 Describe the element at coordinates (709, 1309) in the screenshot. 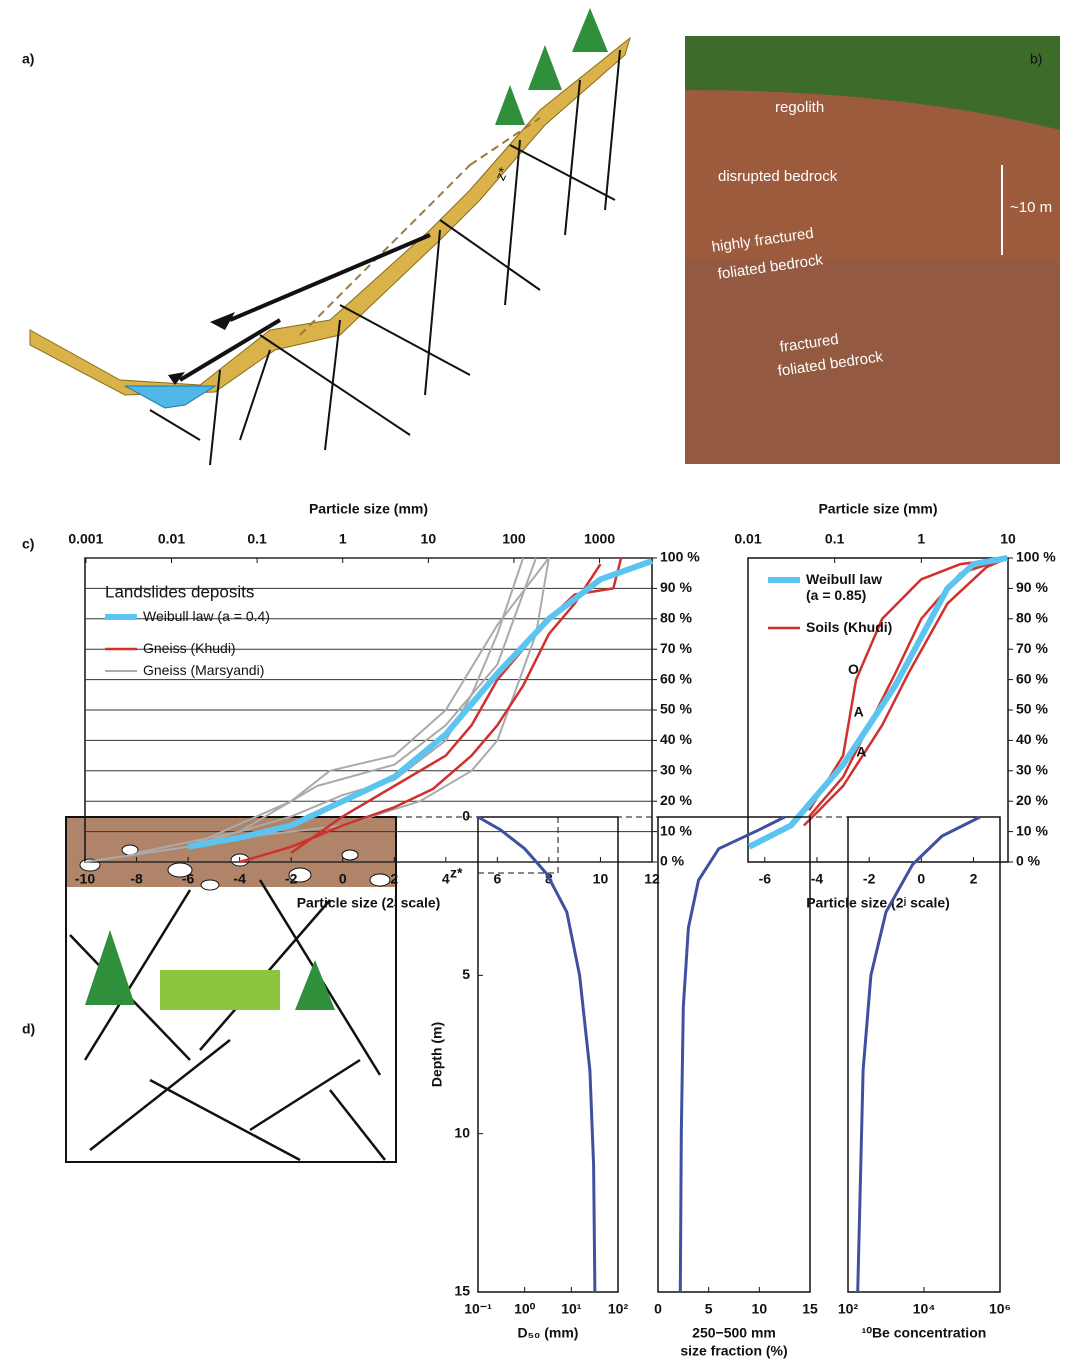

I see `x-tick-label: 5` at that location.